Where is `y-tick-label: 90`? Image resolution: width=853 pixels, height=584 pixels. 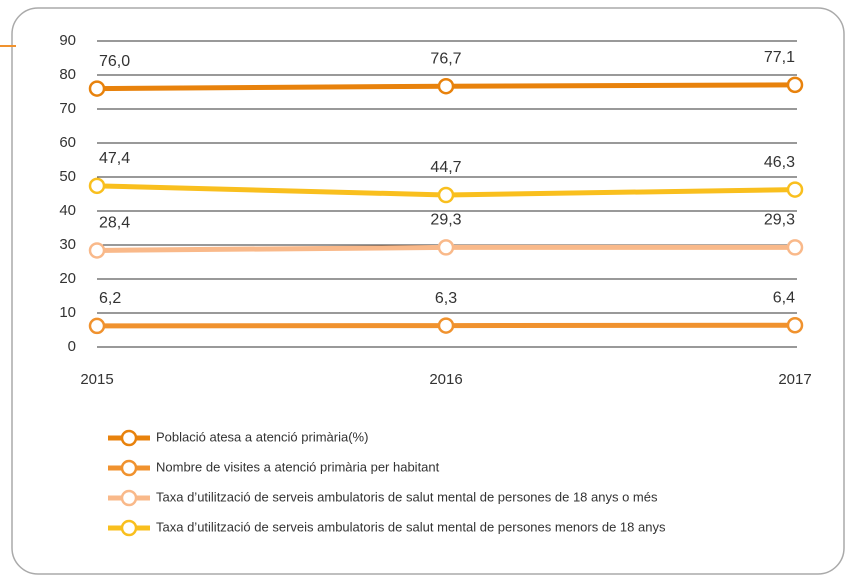
y-tick-label: 90 is located at coordinates (67, 40).